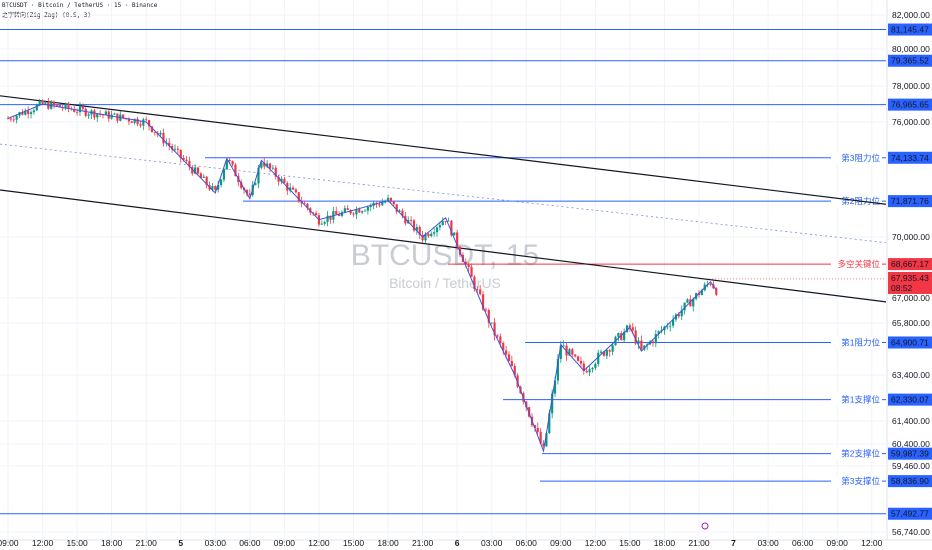 This screenshot has width=932, height=550. I want to click on time-tick-label: 5, so click(180, 543).